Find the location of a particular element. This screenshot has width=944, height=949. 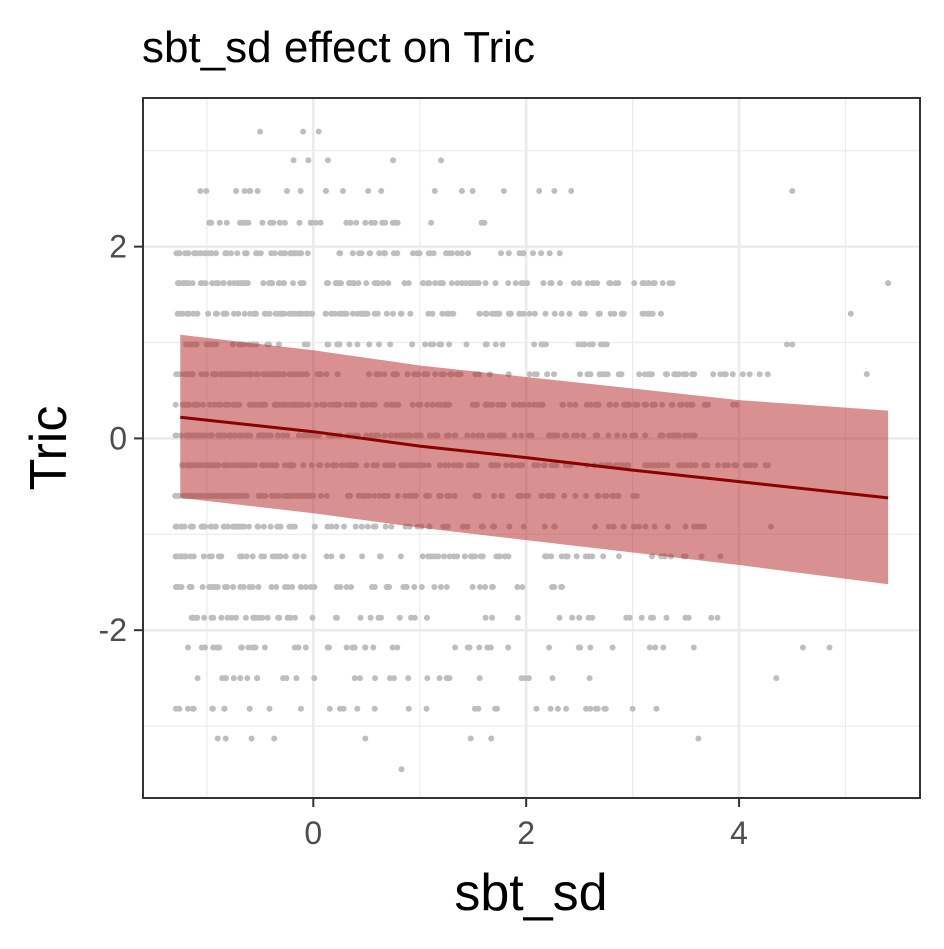

x-tick-label: 2 is located at coordinates (526, 833).